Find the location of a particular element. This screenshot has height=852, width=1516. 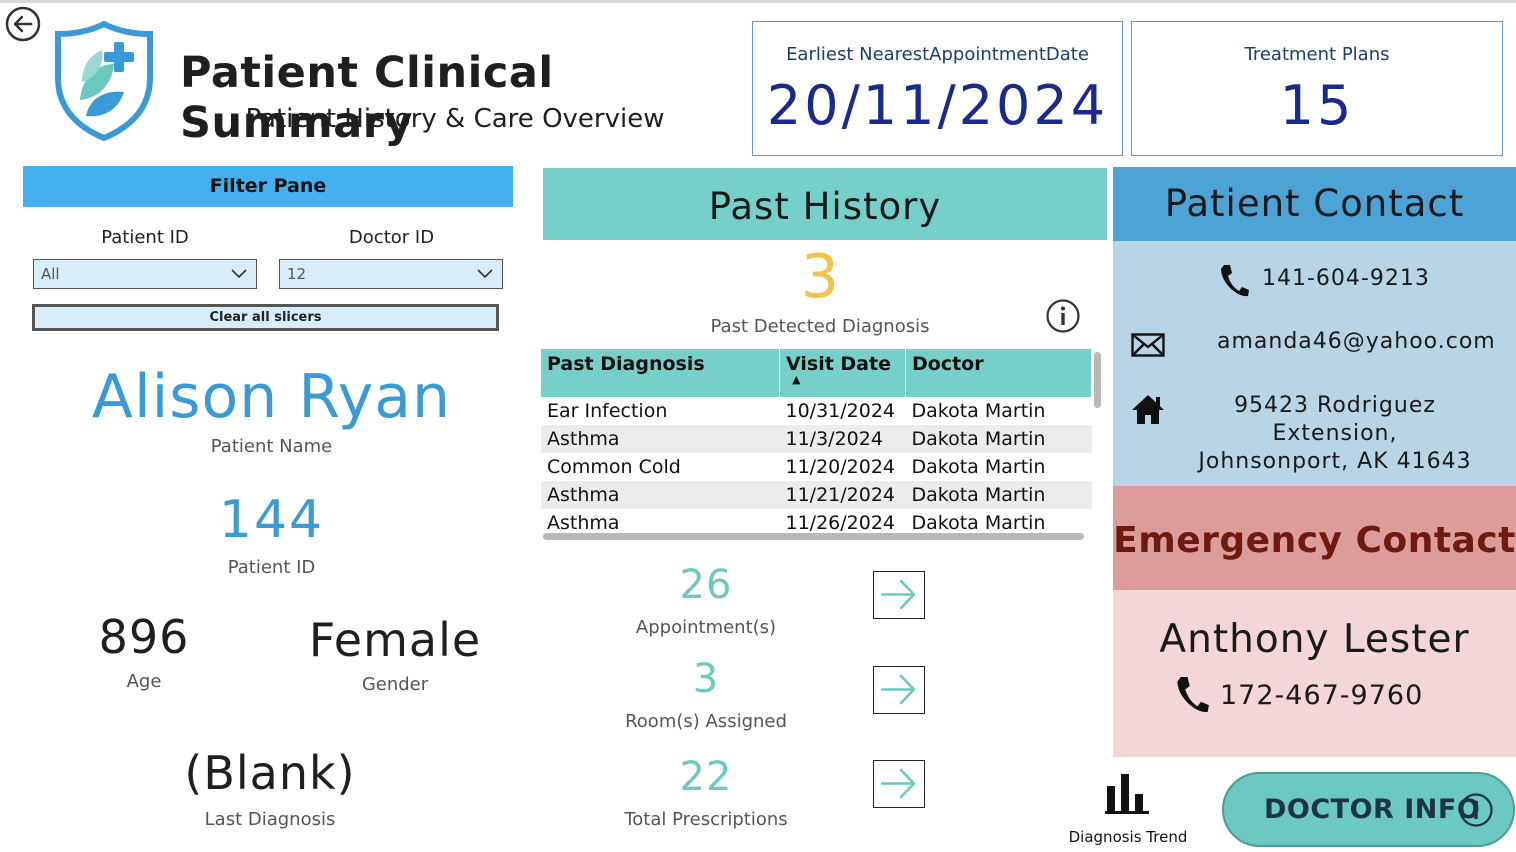

bar-chart-icon is located at coordinates (1127, 794).